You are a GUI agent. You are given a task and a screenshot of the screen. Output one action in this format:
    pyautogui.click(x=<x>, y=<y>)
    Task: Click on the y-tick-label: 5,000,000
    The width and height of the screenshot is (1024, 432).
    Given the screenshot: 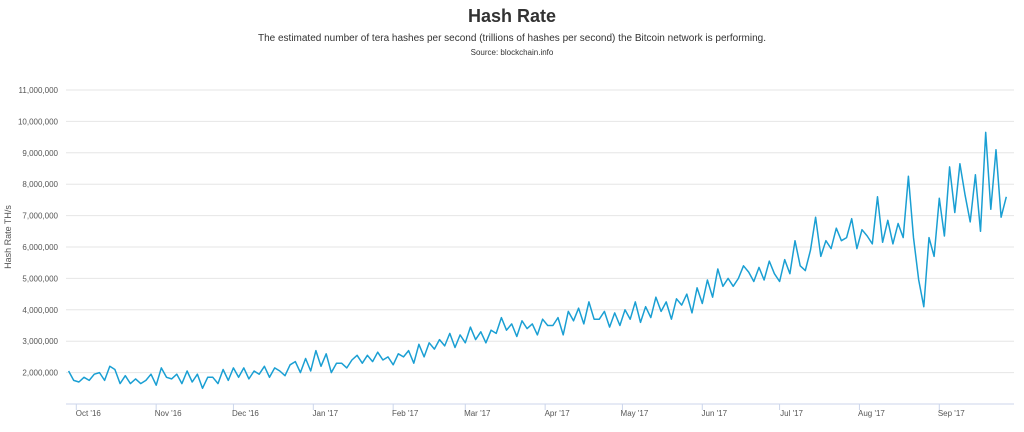 What is the action you would take?
    pyautogui.click(x=40, y=278)
    